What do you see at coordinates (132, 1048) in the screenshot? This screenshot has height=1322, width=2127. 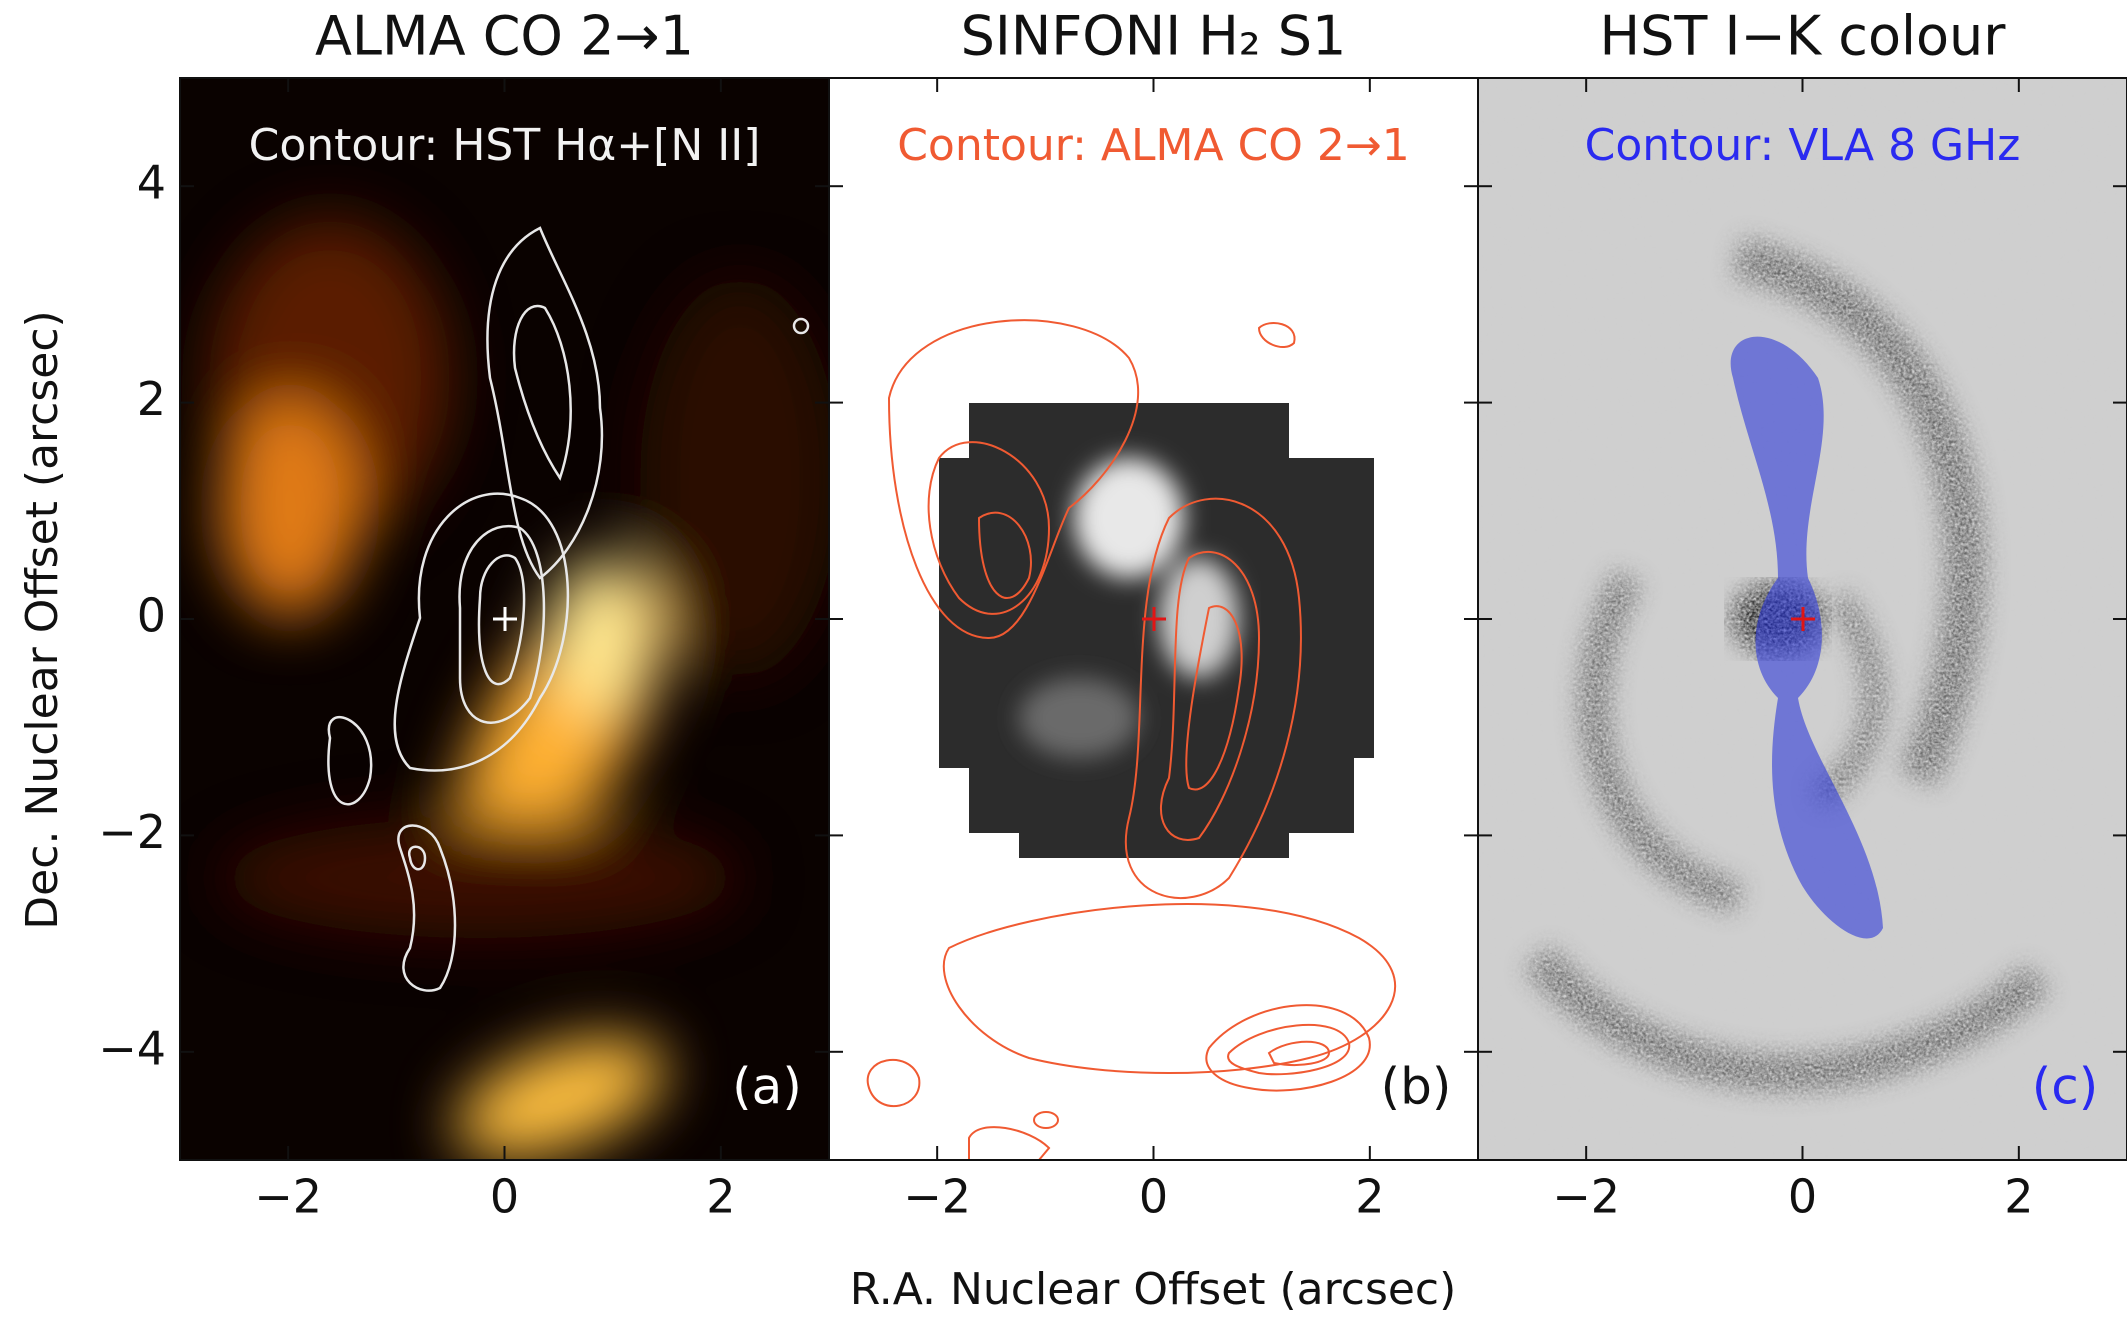 I see `y-tick-label: −4` at bounding box center [132, 1048].